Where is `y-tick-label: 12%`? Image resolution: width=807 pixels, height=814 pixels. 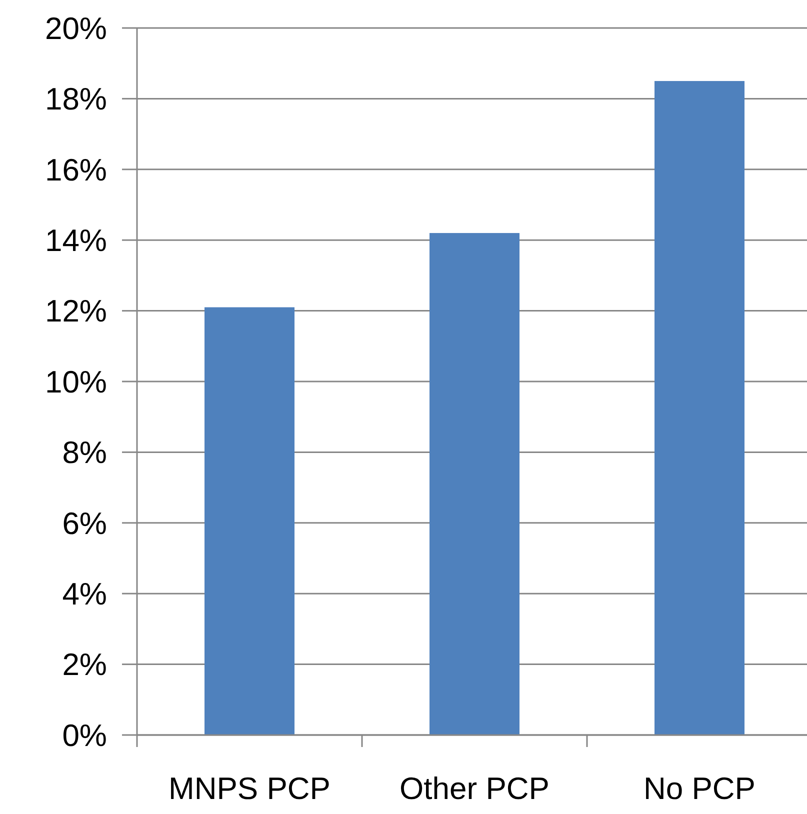
y-tick-label: 12% is located at coordinates (75, 311).